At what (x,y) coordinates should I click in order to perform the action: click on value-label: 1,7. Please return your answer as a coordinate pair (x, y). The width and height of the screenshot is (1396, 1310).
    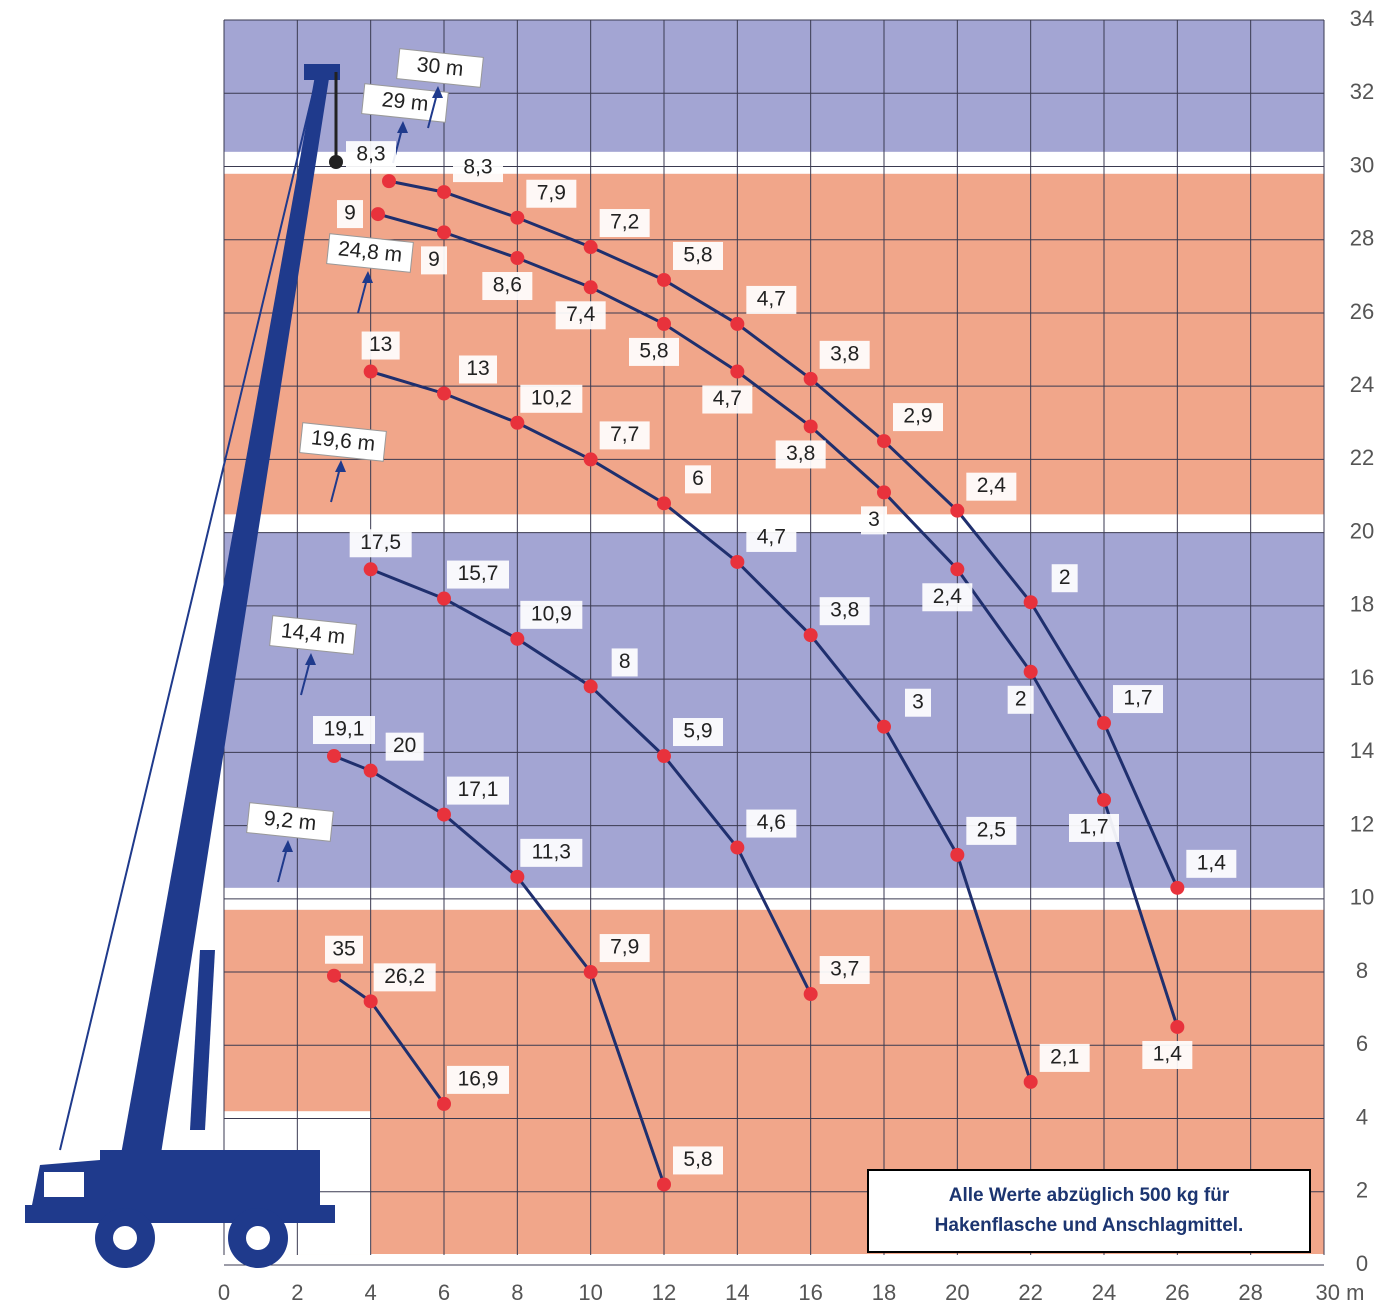
    Looking at the image, I should click on (1093, 827).